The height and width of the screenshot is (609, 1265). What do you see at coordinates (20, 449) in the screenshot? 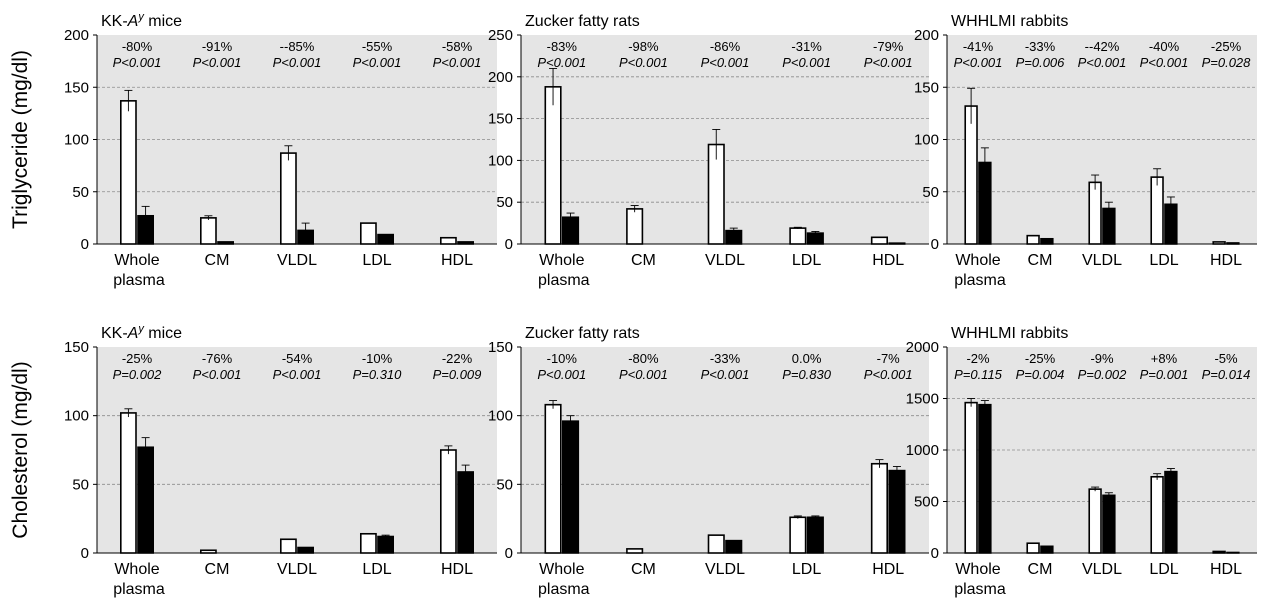
I see `row-axis-label: Cholesterol (mg/dl)` at bounding box center [20, 449].